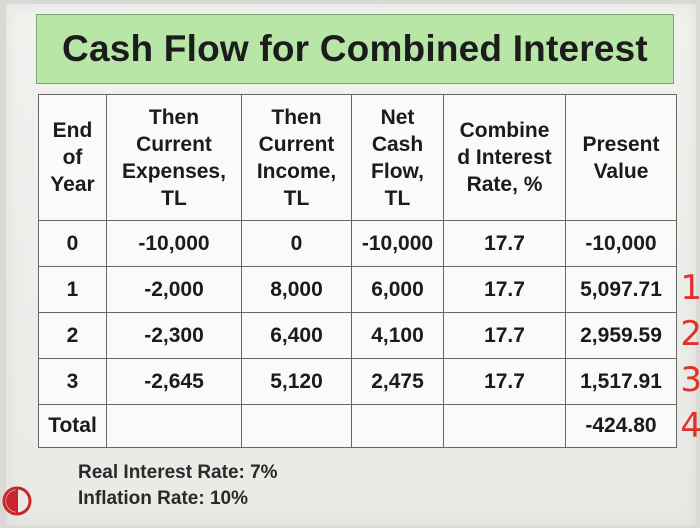 The image size is (700, 528). I want to click on header-line: Expenses,, so click(174, 171).